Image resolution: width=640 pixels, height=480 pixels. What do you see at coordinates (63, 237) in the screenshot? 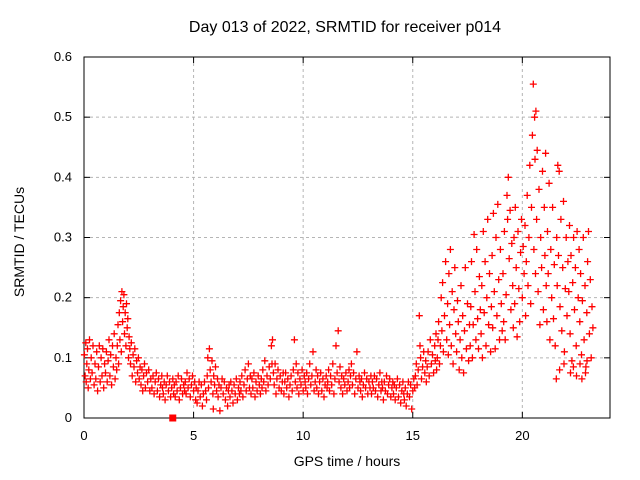
I see `y-tick-label: 0.3` at bounding box center [63, 237].